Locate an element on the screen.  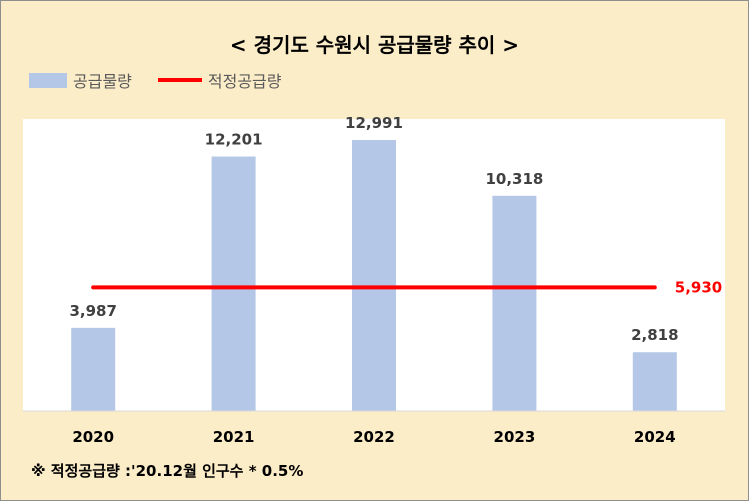
legend-item-proper-supply: 적정공급량 is located at coordinates (219, 80).